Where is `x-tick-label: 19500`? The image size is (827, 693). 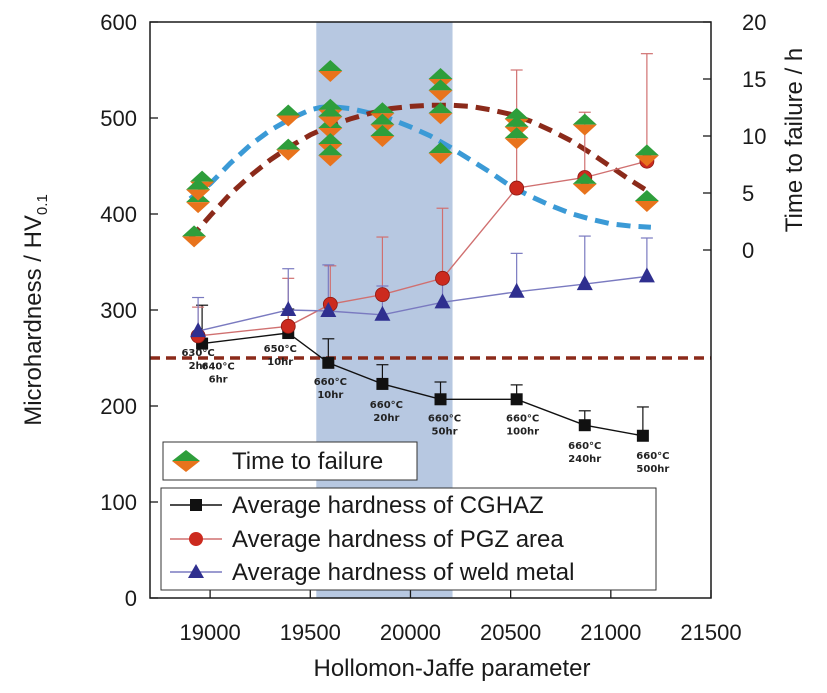
x-tick-label: 19500 is located at coordinates (310, 632).